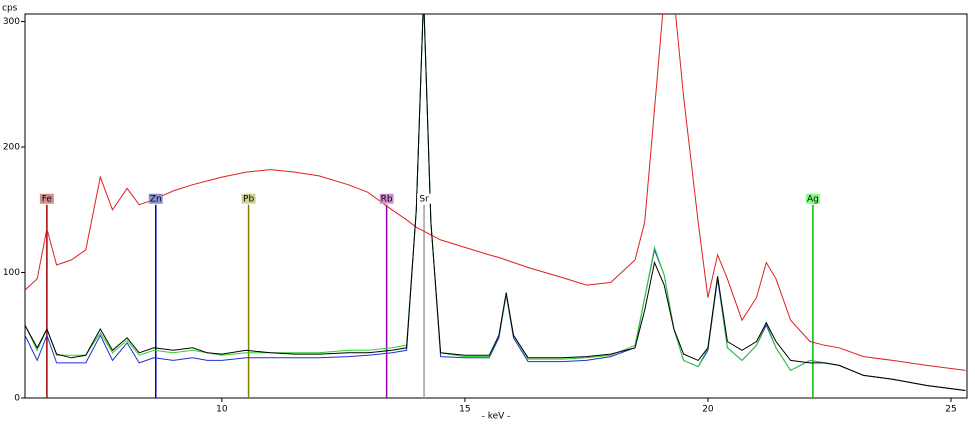  What do you see at coordinates (11, 22) in the screenshot?
I see `y-tick-label: 300` at bounding box center [11, 22].